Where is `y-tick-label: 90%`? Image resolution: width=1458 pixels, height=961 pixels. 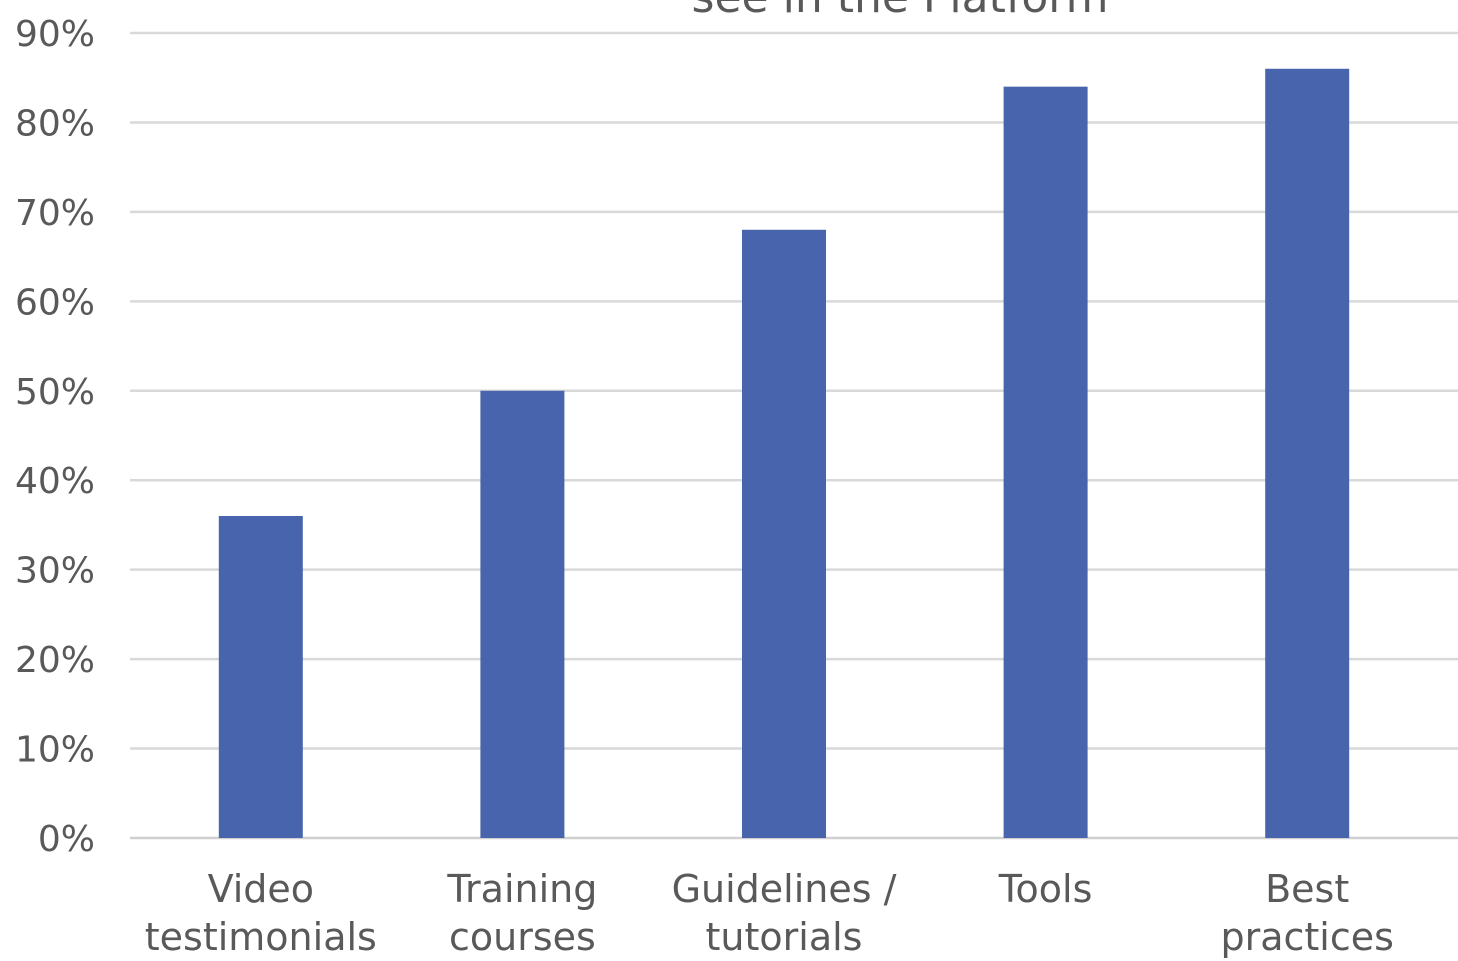 y-tick-label: 90% is located at coordinates (55, 34).